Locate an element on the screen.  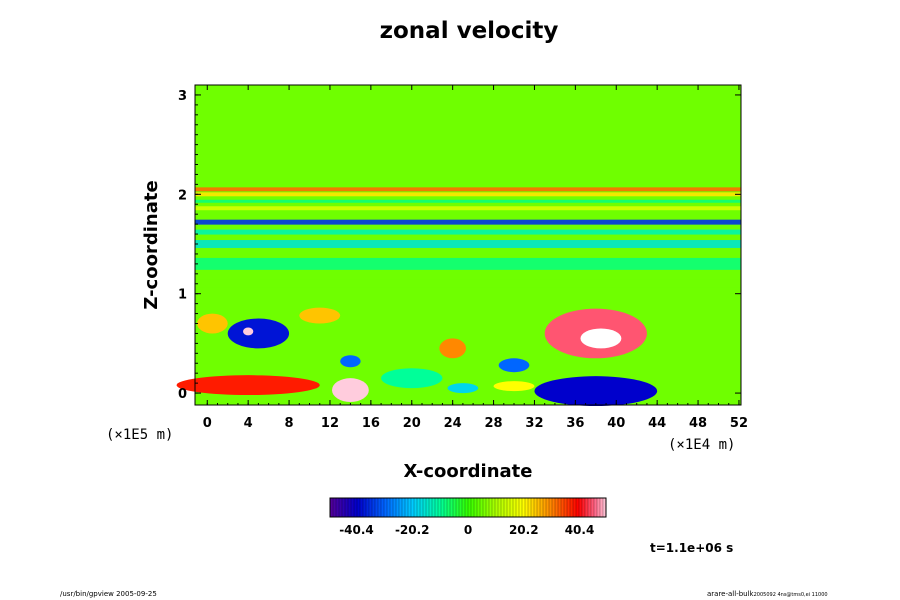
colorbar-tick-label: 20.2 is located at coordinates (524, 530).